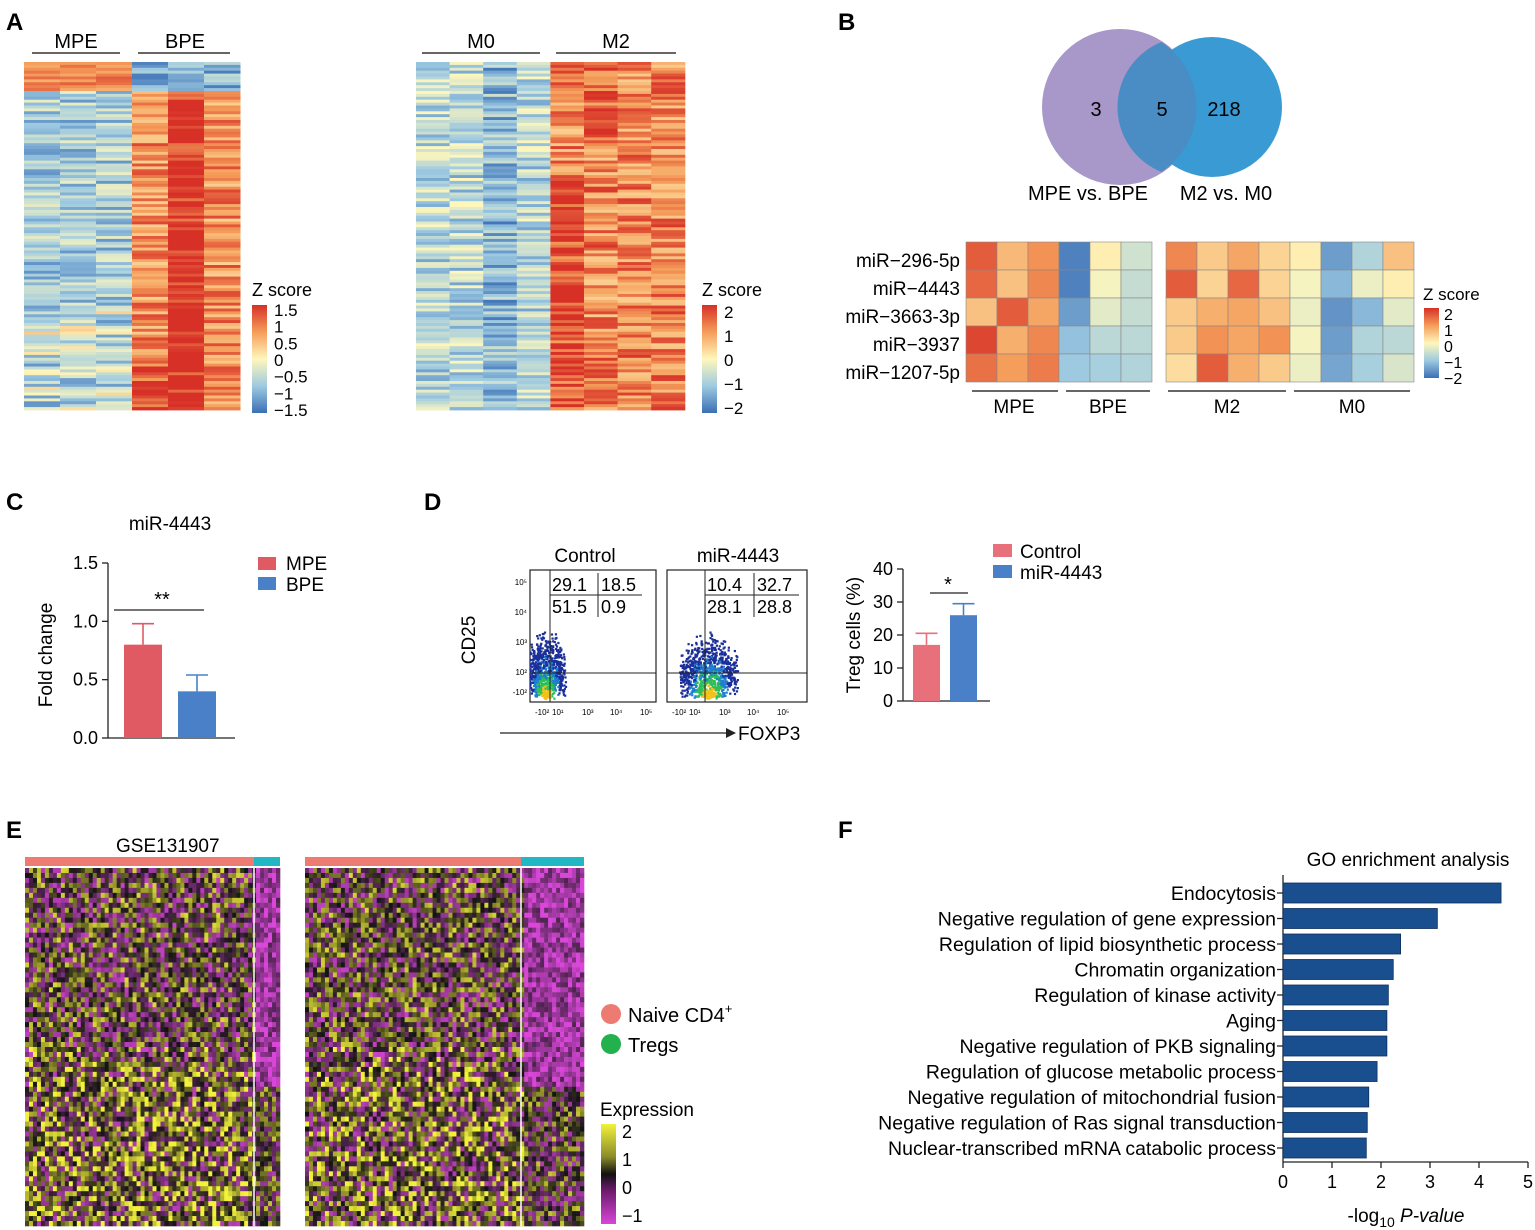  What do you see at coordinates (139, 861) in the screenshot?
I see `annotation-bar-naive-left` at bounding box center [139, 861].